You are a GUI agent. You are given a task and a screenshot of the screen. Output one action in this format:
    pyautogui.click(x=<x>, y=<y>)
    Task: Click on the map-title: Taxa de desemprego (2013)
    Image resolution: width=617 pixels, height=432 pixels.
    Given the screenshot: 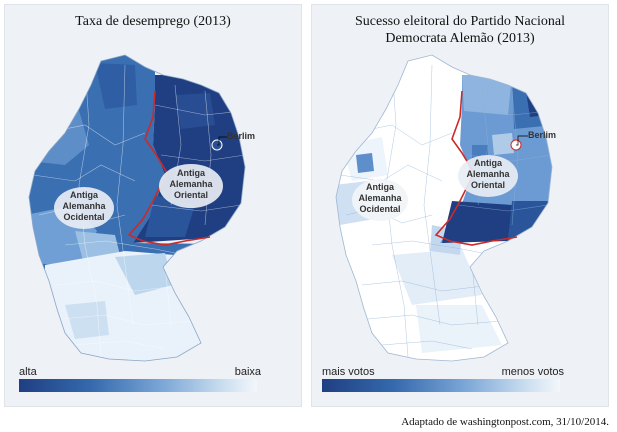 What is the action you would take?
    pyautogui.click(x=153, y=21)
    